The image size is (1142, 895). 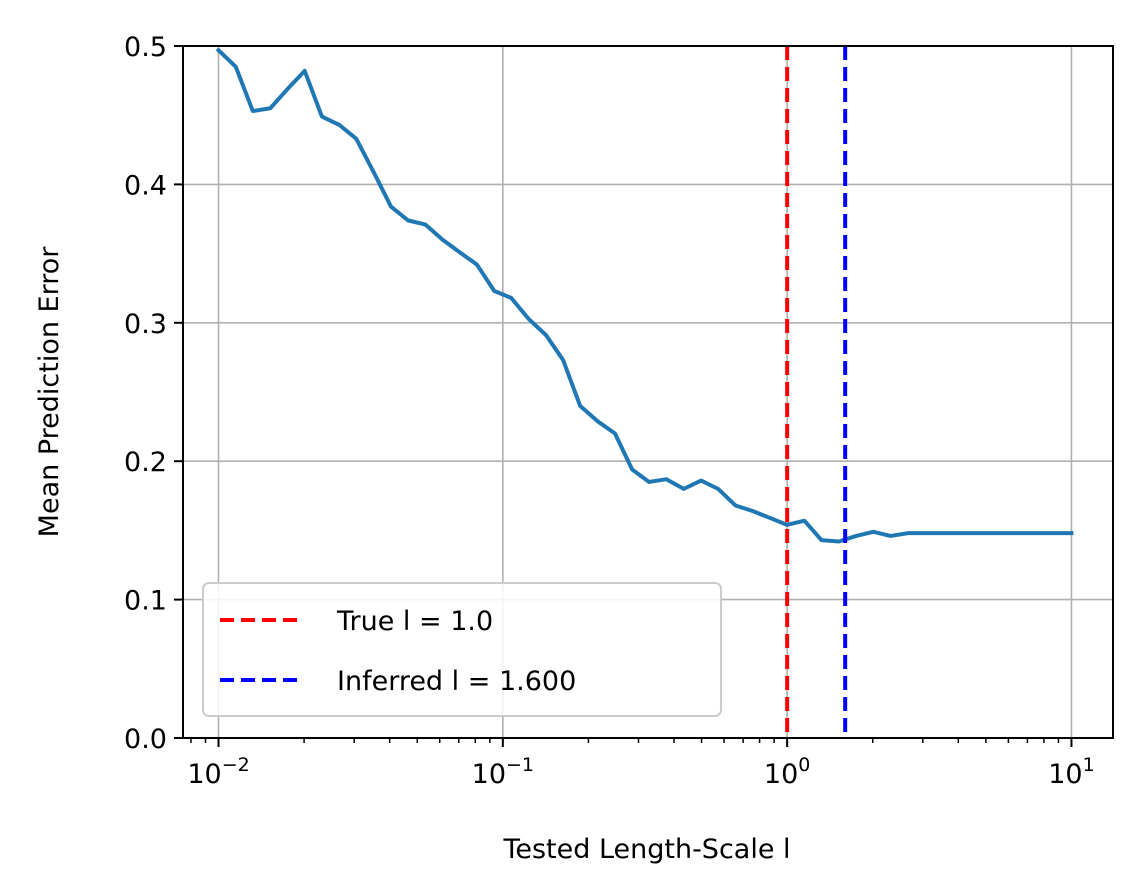 I want to click on y-tick-label: 0.2, so click(x=145, y=462).